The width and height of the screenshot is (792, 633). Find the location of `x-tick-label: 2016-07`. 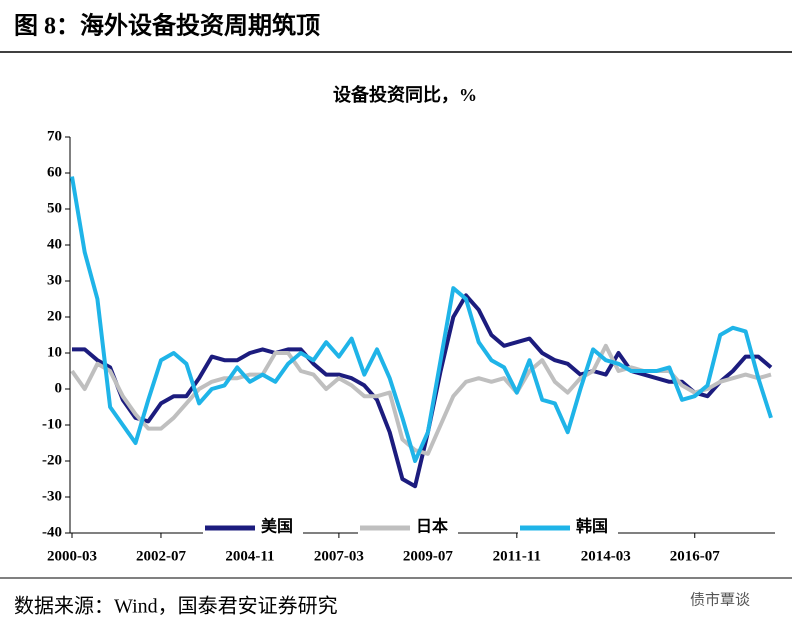

x-tick-label: 2016-07 is located at coordinates (695, 556).